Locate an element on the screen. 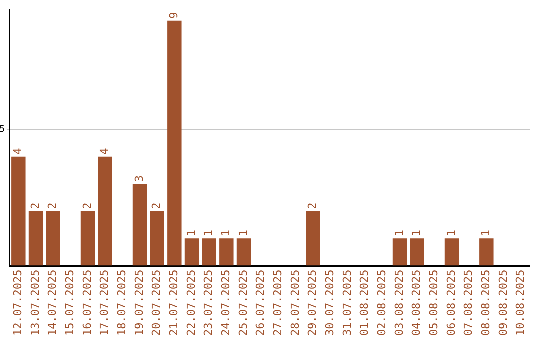 The image size is (540, 340). x-tick-label: 31.07.2025 is located at coordinates (347, 303).